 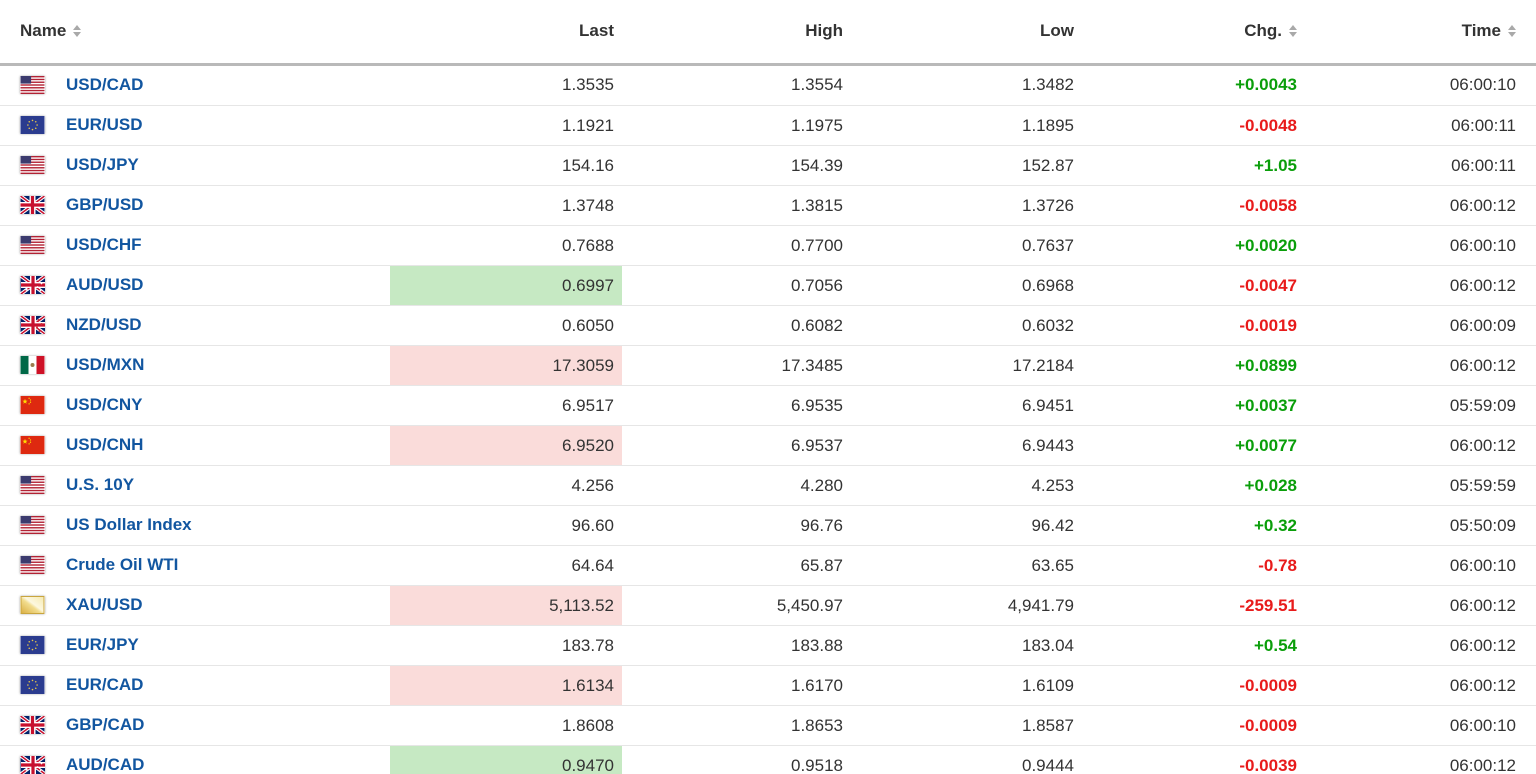 I want to click on column-header-time-label: Time, so click(x=1481, y=31).